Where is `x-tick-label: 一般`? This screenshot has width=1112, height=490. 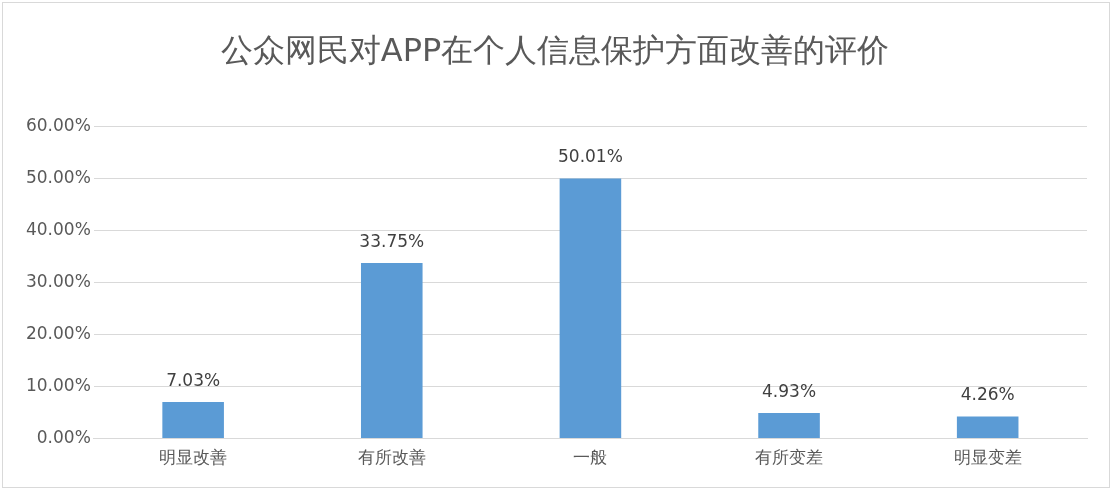 x-tick-label: 一般 is located at coordinates (590, 457).